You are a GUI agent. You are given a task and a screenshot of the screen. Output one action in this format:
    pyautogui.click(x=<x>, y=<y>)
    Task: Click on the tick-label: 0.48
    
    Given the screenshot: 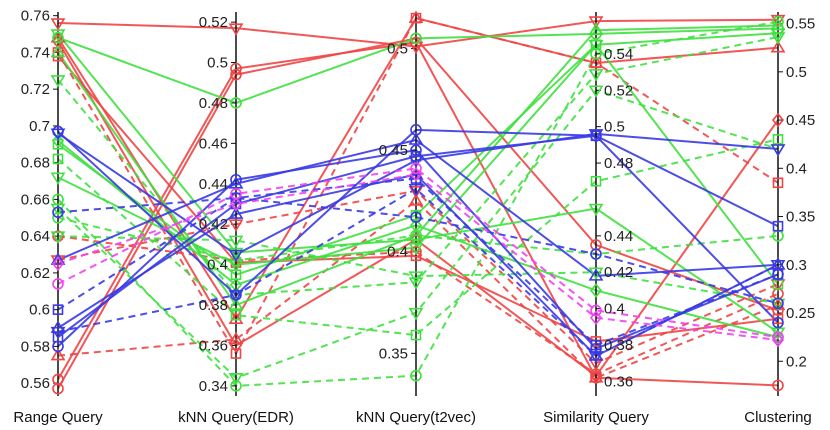 What is the action you would take?
    pyautogui.click(x=618, y=163)
    